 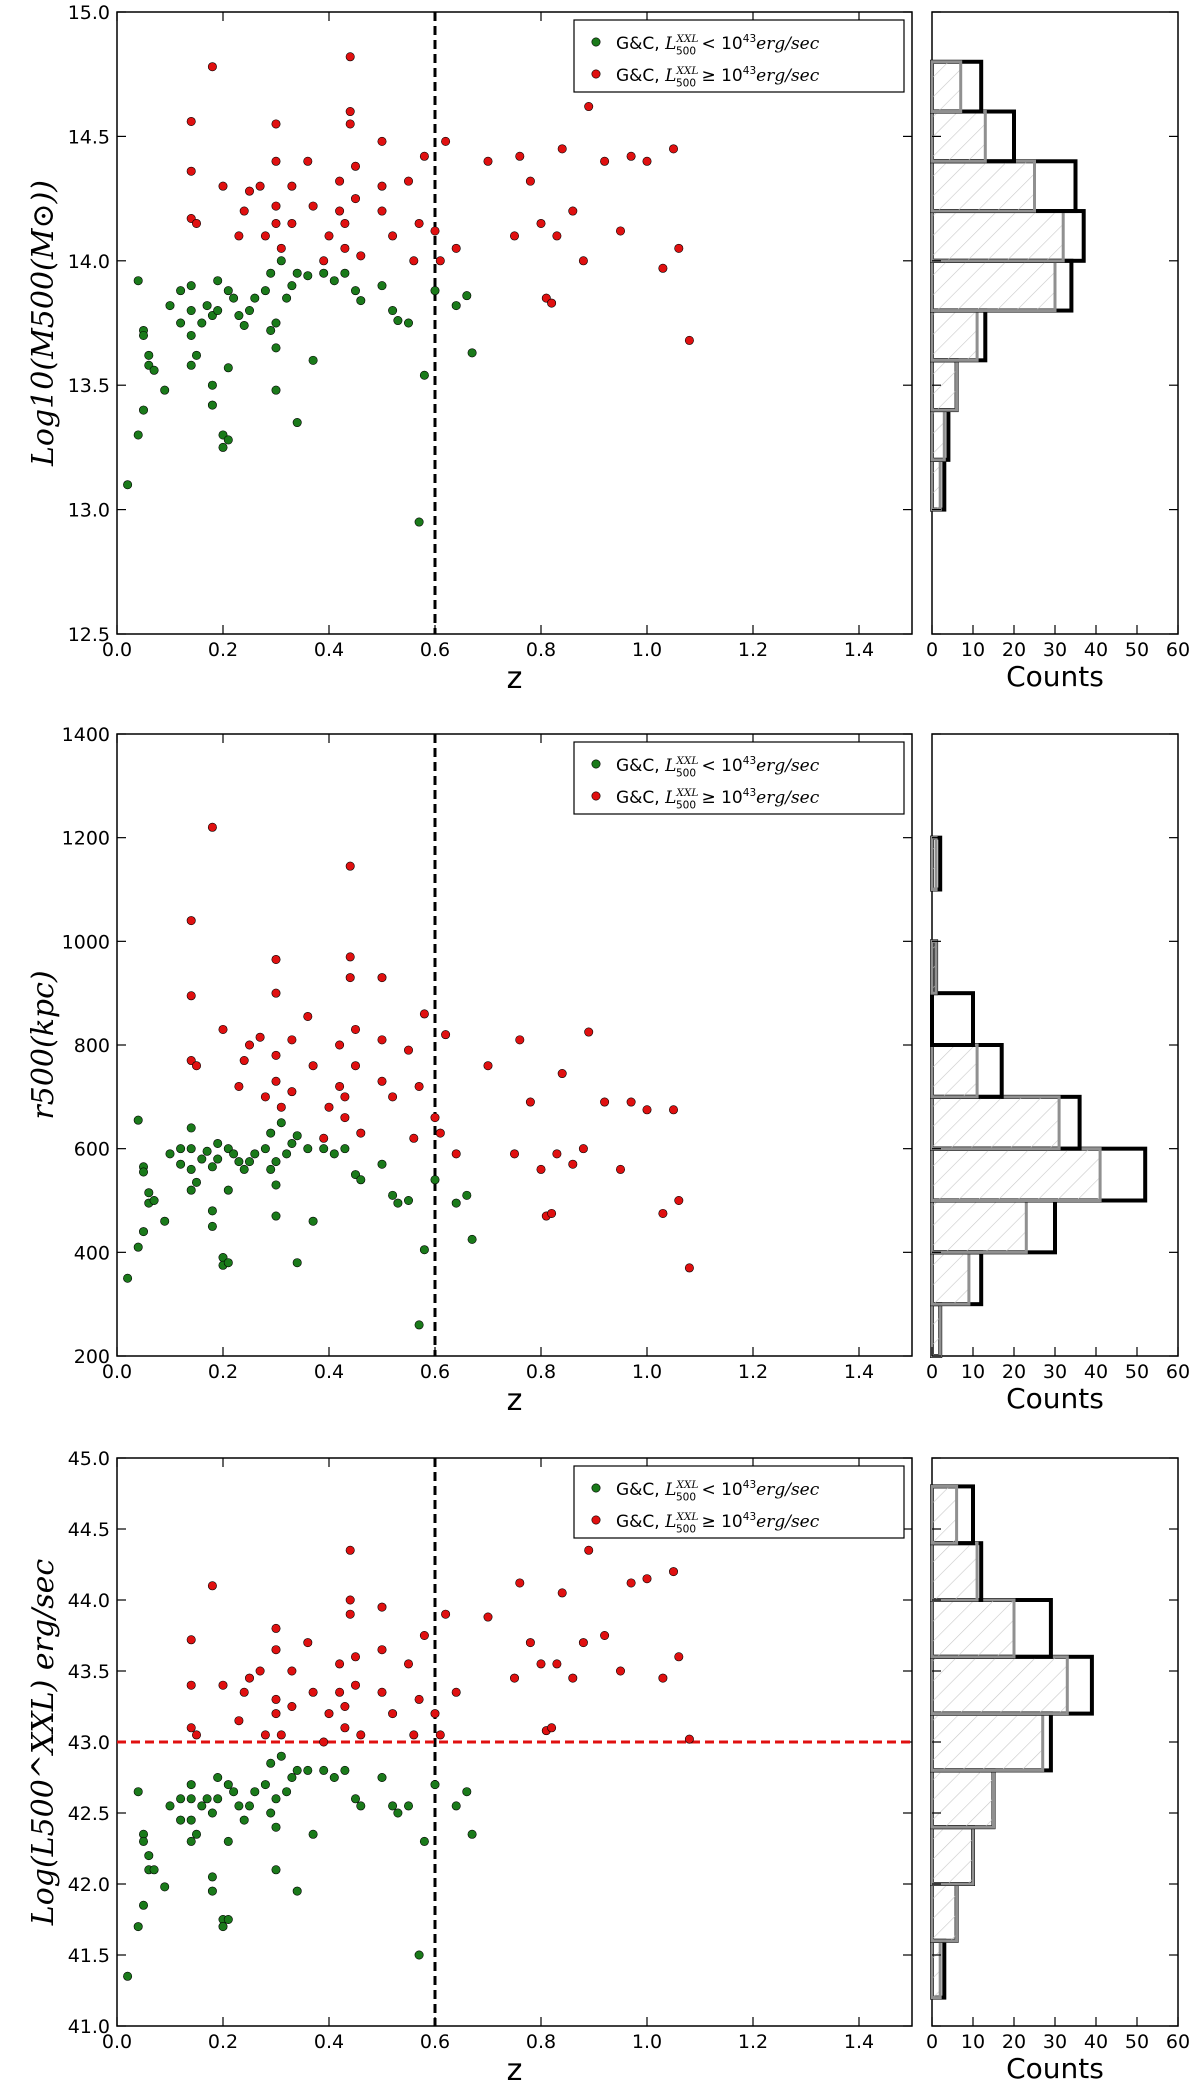 What do you see at coordinates (117, 650) in the screenshot?
I see `x-tick-label: 0.0` at bounding box center [117, 650].